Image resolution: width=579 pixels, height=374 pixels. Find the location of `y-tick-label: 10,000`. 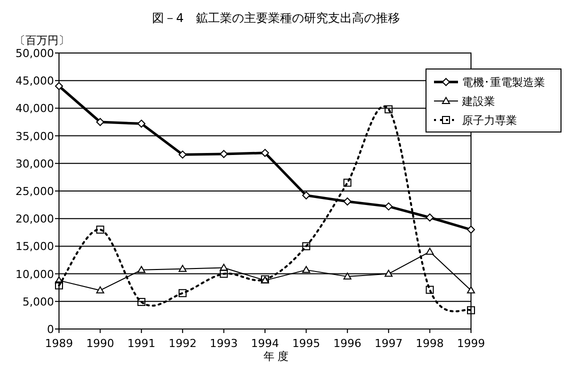

y-tick-label: 10,000 is located at coordinates (35, 274).